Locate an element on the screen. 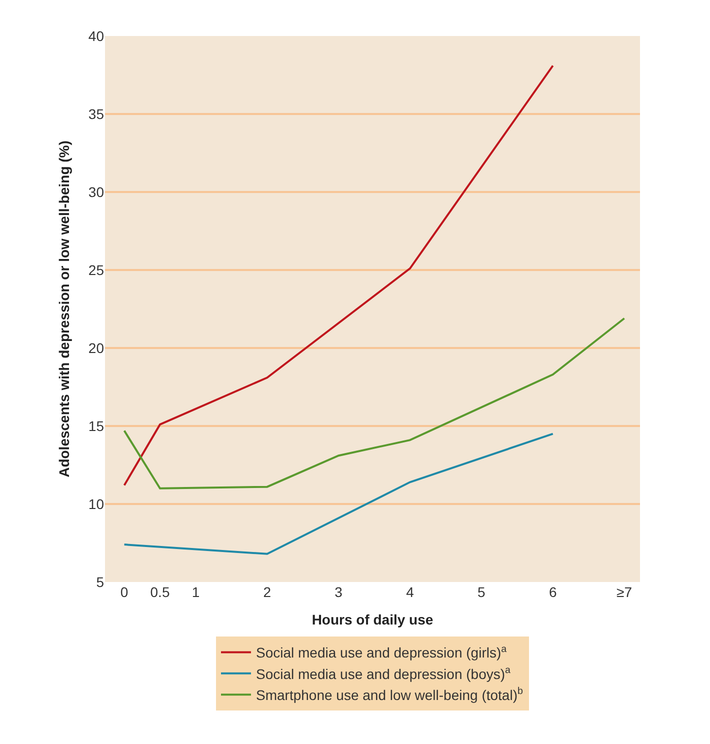  x-tick-label: 0.5 is located at coordinates (160, 592).